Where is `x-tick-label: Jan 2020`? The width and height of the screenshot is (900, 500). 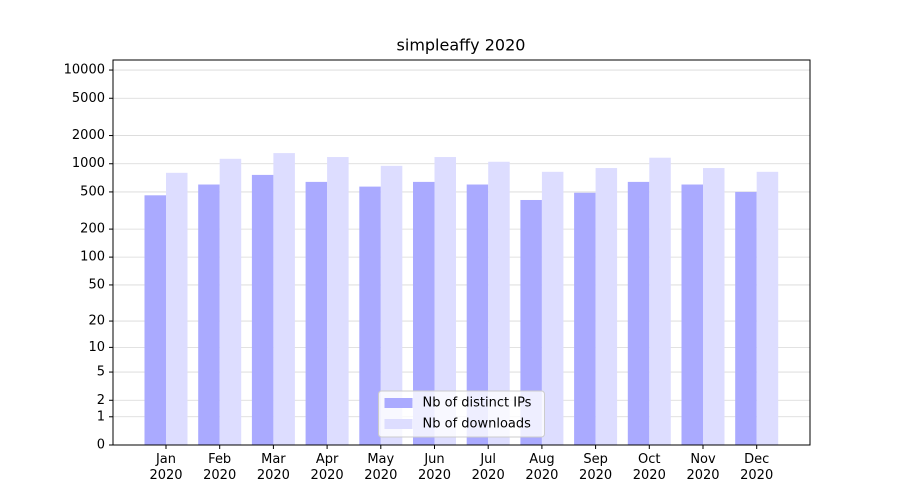
x-tick-label: Jan 2020 is located at coordinates (166, 467).